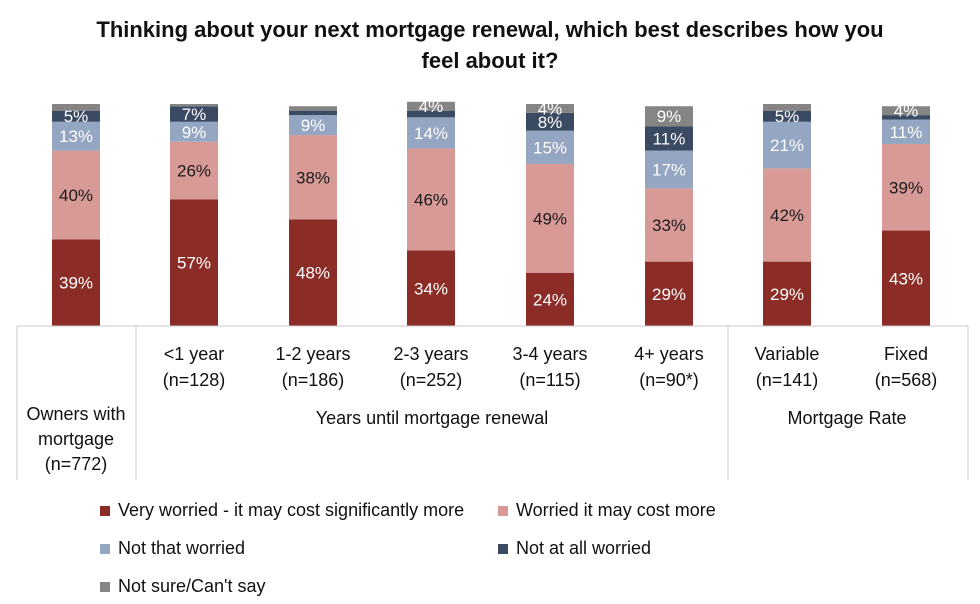  I want to click on legend-item: Not that worried, so click(172, 548).